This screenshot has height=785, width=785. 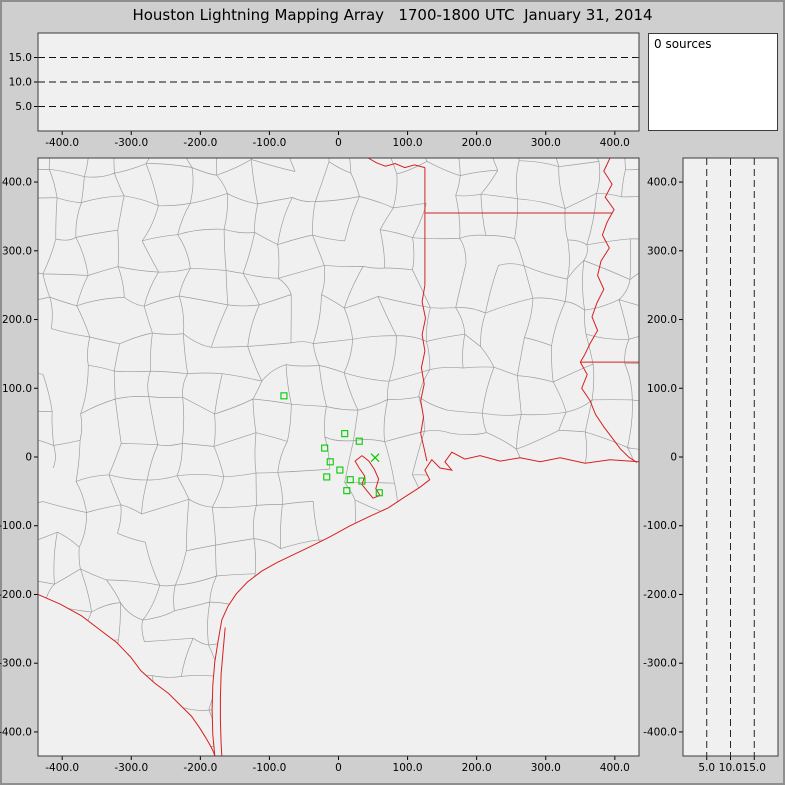 I want to click on sources-count-label: 0 sources, so click(x=683, y=44).